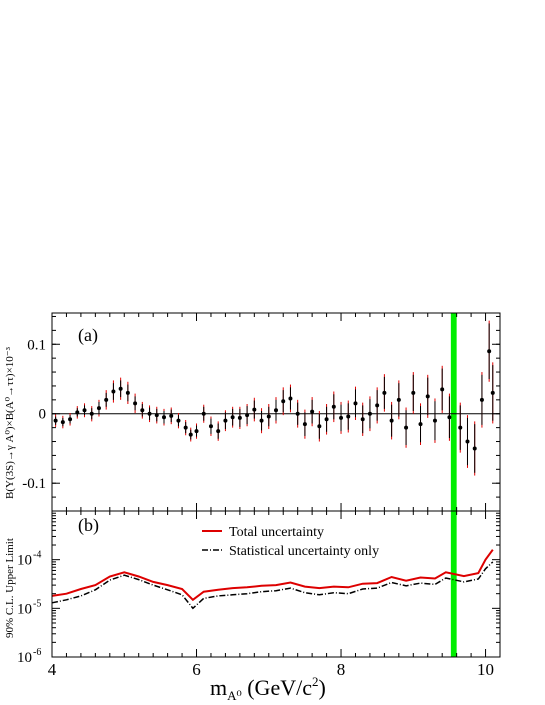 The height and width of the screenshot is (705, 545). Describe the element at coordinates (36, 345) in the screenshot. I see `y-tick-label-a: 0.1` at that location.